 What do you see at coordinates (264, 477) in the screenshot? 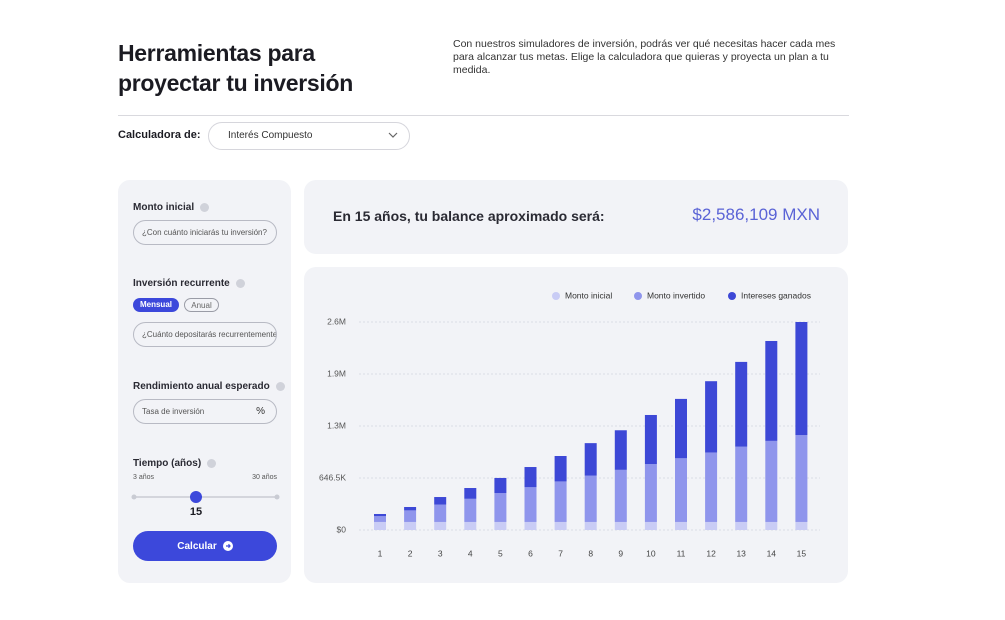
I see `slider-max: 30 años` at bounding box center [264, 477].